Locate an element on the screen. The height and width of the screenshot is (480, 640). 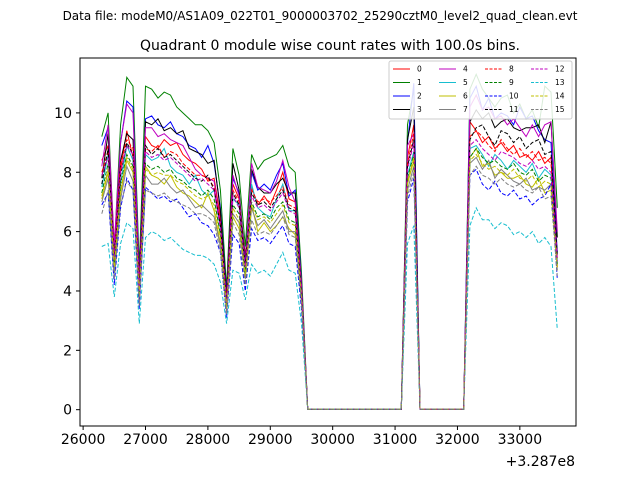
legend-item-14: 14 is located at coordinates (548, 96).